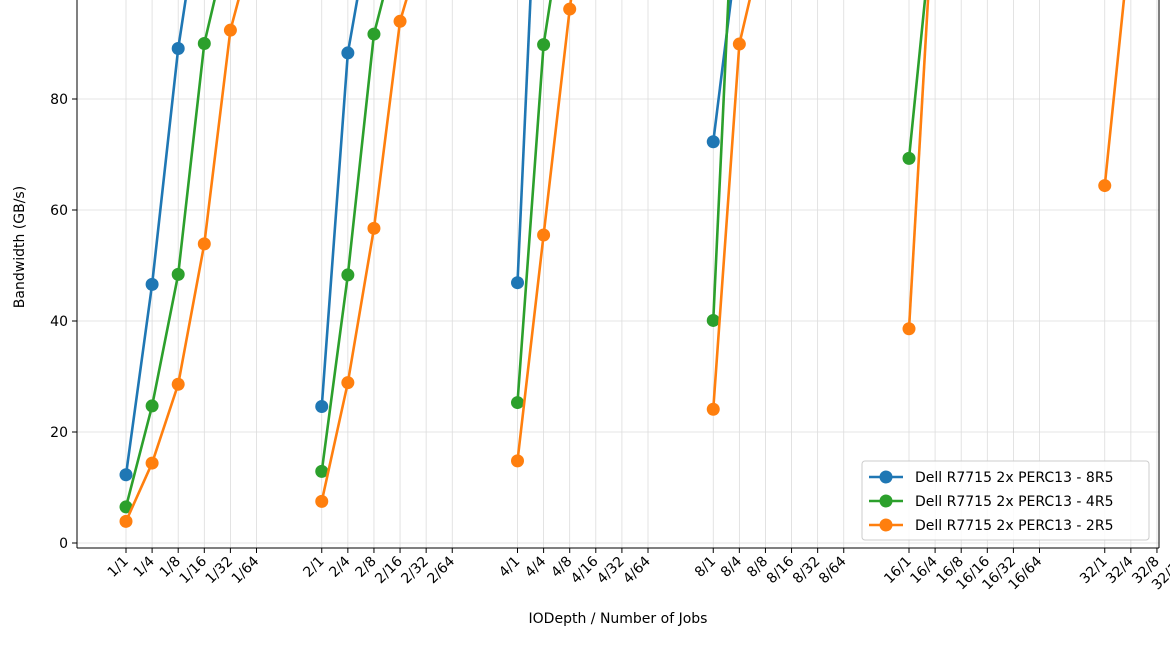 The height and width of the screenshot is (663, 1170). What do you see at coordinates (924, 570) in the screenshot?
I see `x-tick-label: 16/4` at bounding box center [924, 570].